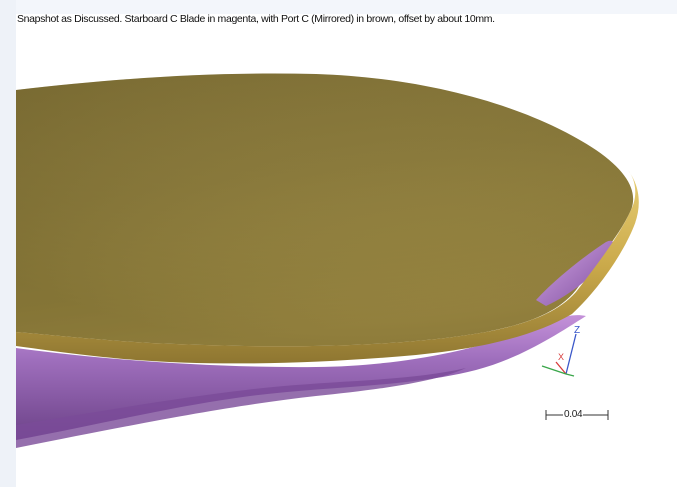 The height and width of the screenshot is (487, 677). Describe the element at coordinates (571, 354) in the screenshot. I see `z-axis-line` at that location.